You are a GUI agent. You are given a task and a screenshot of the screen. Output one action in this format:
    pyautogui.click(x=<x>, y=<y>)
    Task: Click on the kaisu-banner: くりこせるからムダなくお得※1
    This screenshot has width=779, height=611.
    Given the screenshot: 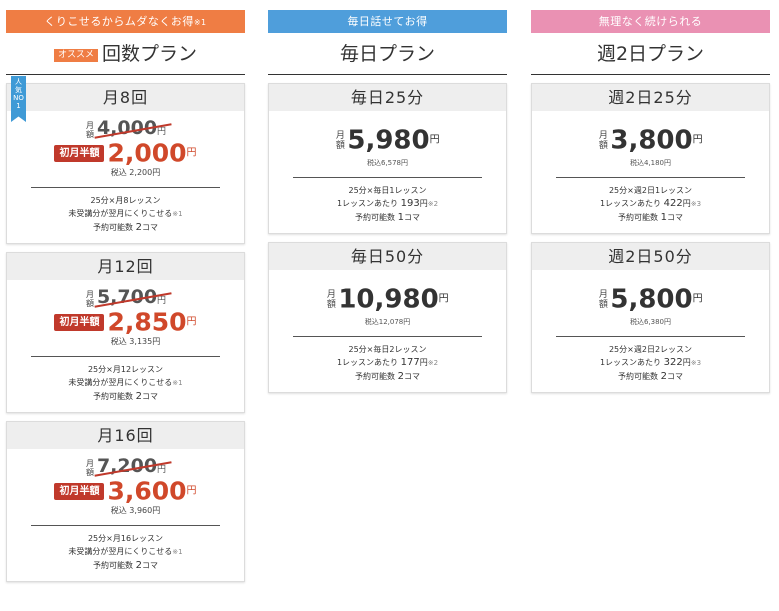 What is the action you would take?
    pyautogui.click(x=125, y=21)
    